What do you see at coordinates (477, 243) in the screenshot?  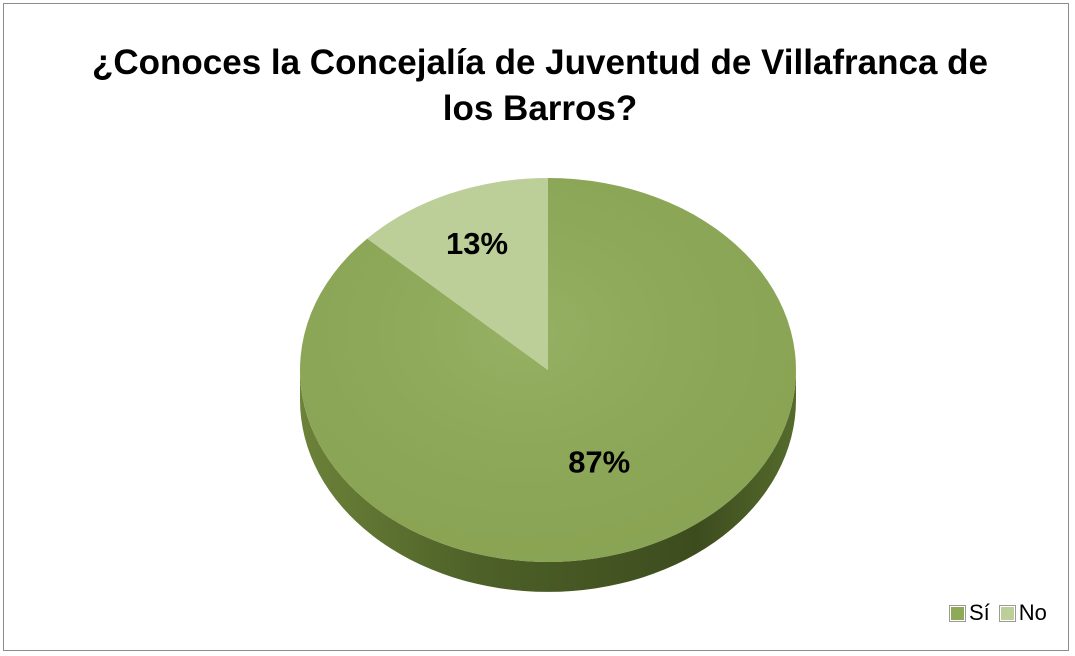 I see `data-label-no: 13%` at bounding box center [477, 243].